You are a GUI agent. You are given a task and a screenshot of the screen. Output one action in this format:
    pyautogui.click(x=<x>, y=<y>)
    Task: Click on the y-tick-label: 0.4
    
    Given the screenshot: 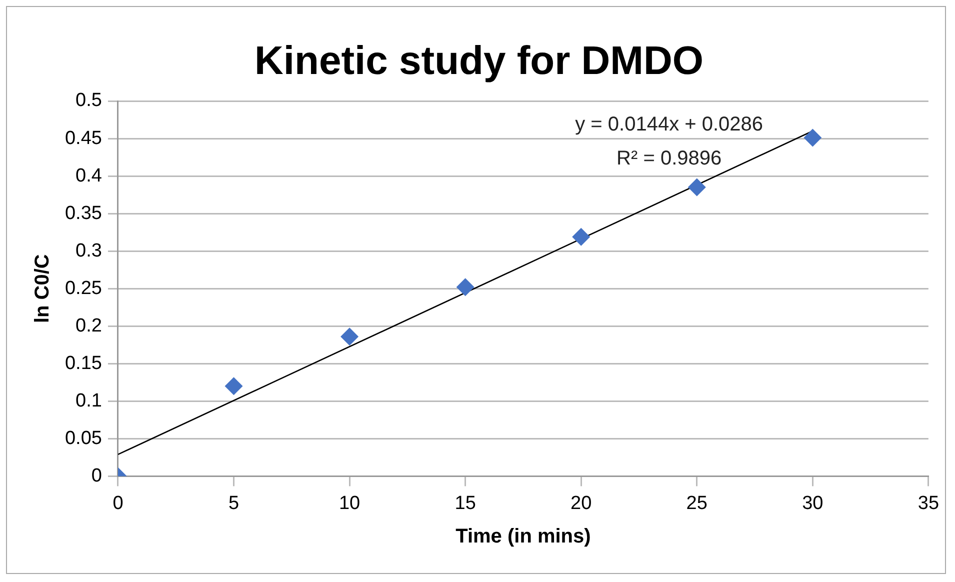 What is the action you would take?
    pyautogui.click(x=89, y=175)
    